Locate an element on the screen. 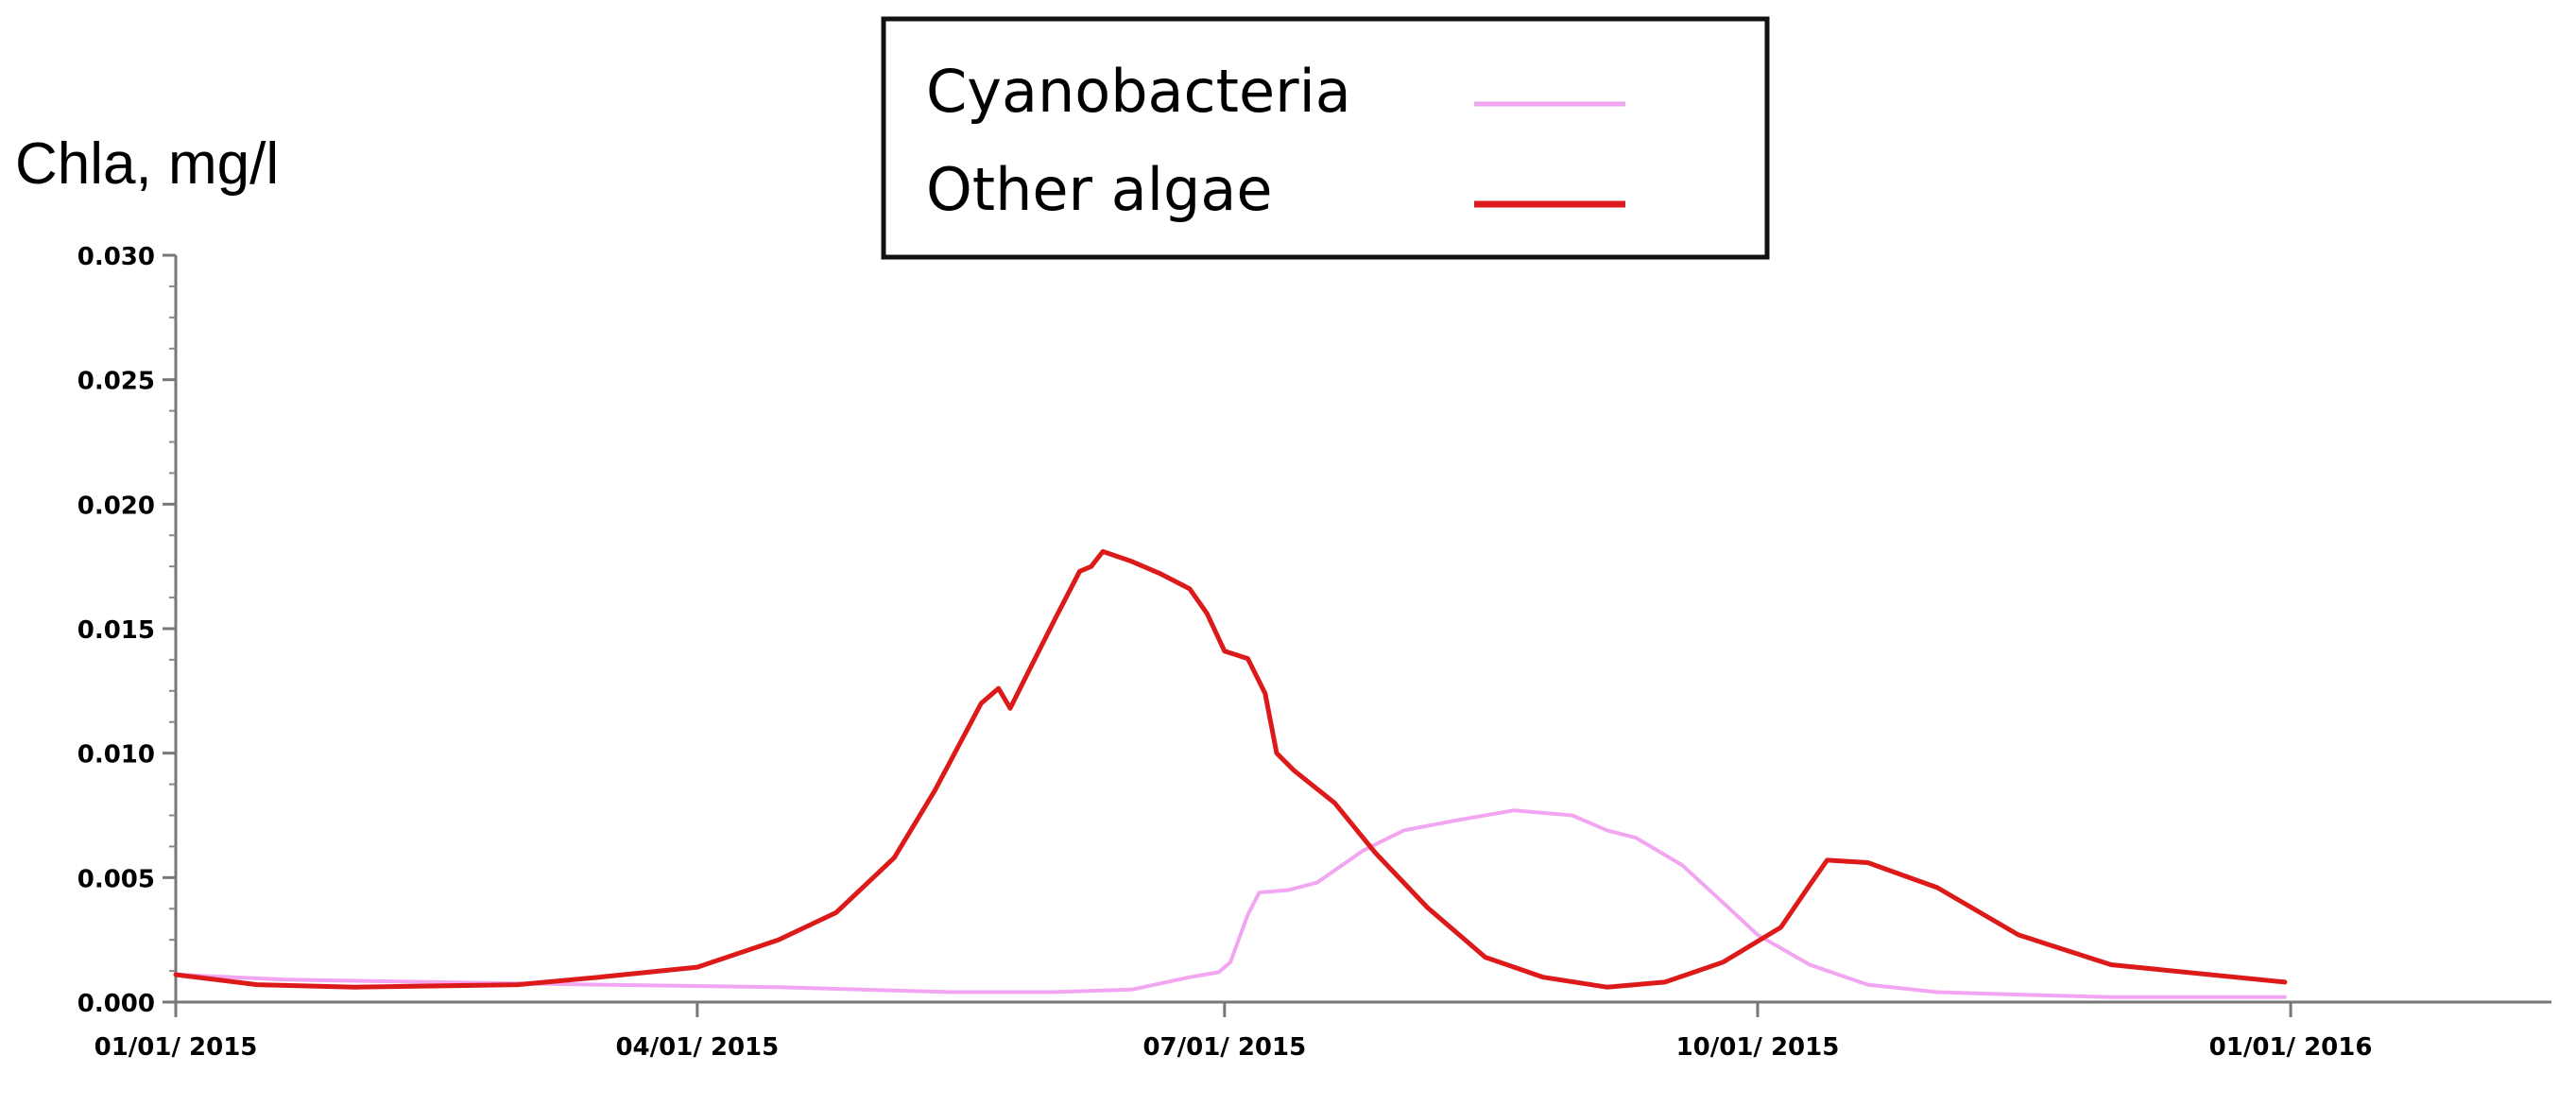 This screenshot has width=2576, height=1107. y-tick-label: 0.010 is located at coordinates (116, 755).